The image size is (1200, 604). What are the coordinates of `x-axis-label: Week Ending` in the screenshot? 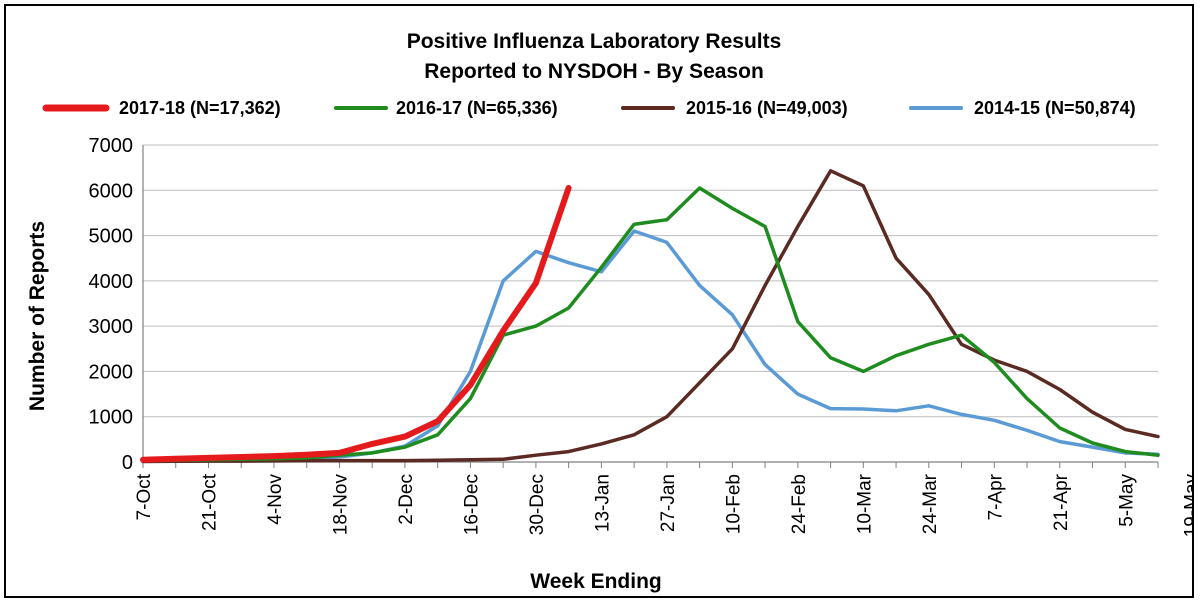 It's located at (595, 581).